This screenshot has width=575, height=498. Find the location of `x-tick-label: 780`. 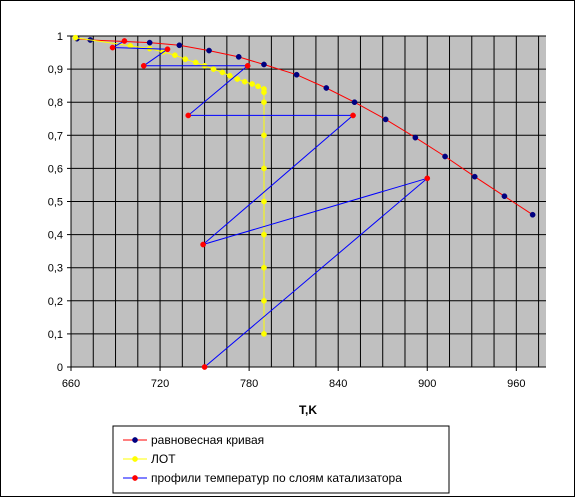

x-tick-label: 780 is located at coordinates (249, 384).